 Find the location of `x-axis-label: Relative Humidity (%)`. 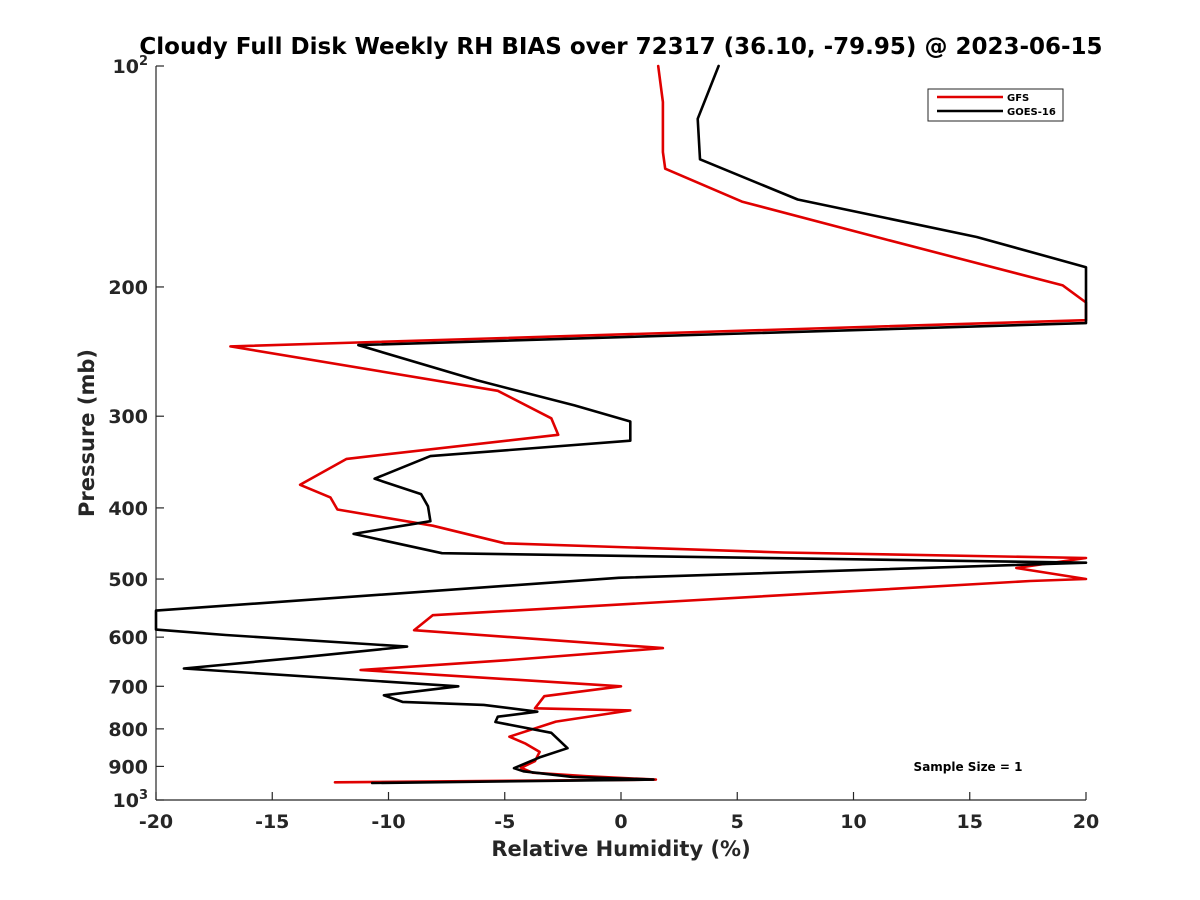

x-axis-label: Relative Humidity (%) is located at coordinates (620, 849).